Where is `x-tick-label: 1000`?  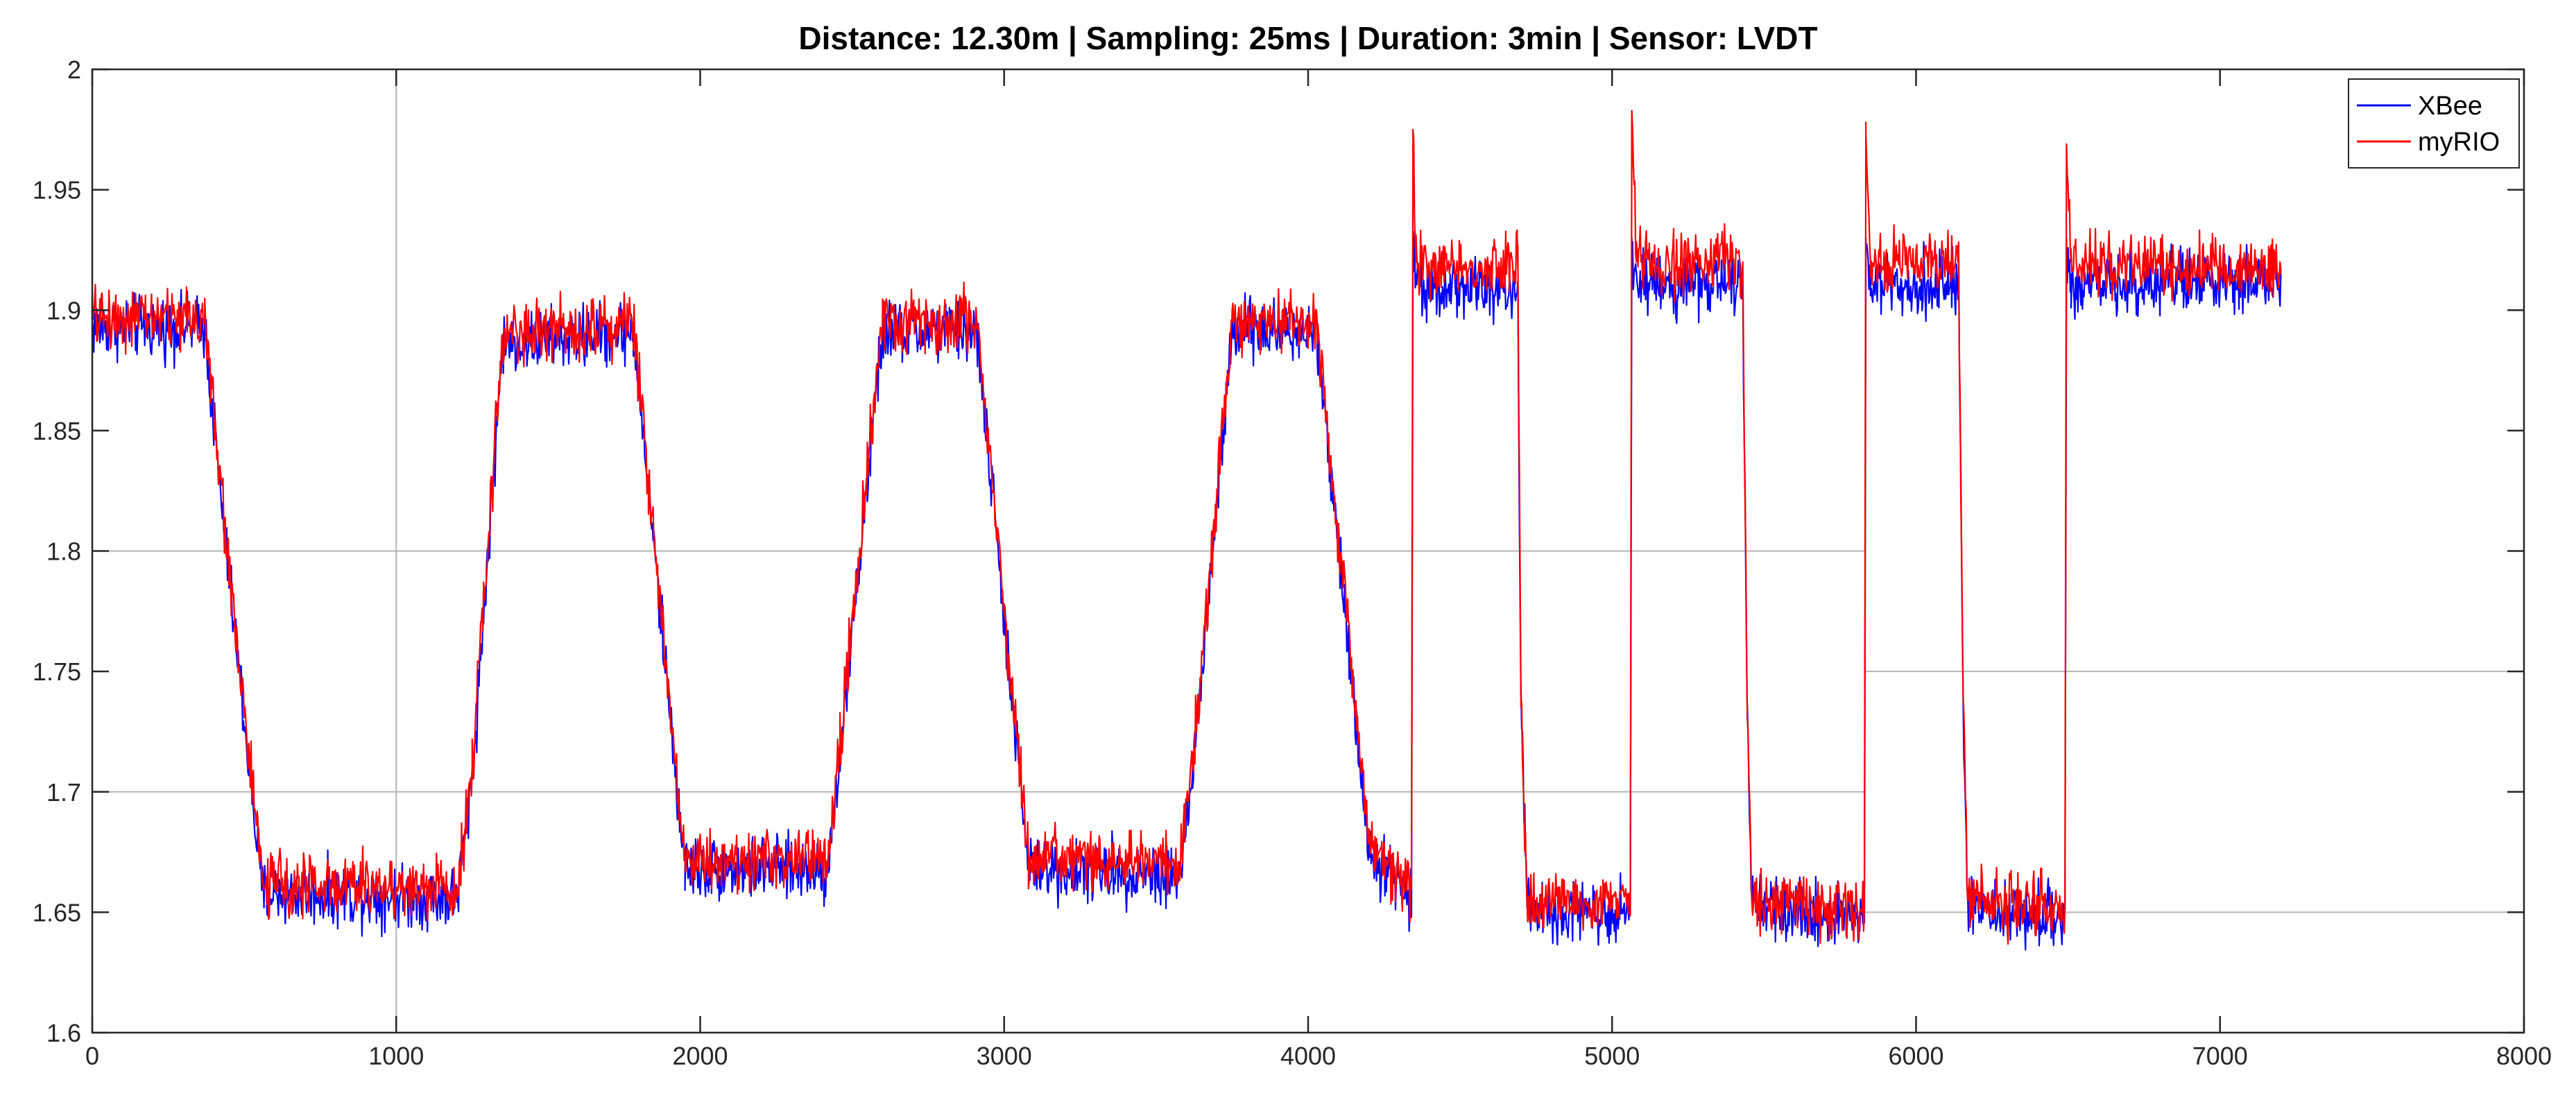
x-tick-label: 1000 is located at coordinates (396, 1056).